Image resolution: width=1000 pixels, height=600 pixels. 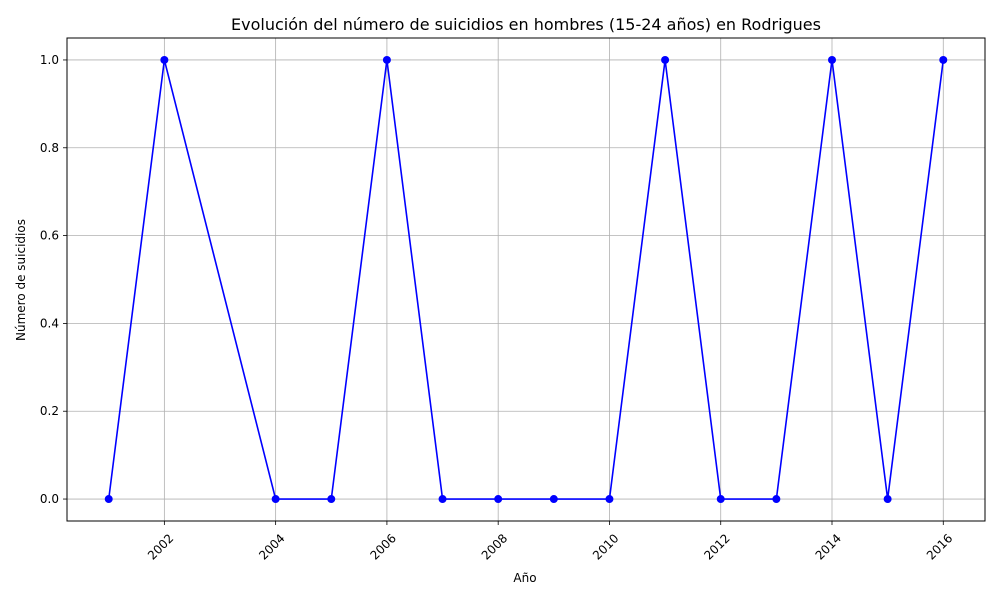 I want to click on y-tick-label: 0.6, so click(x=49, y=236).